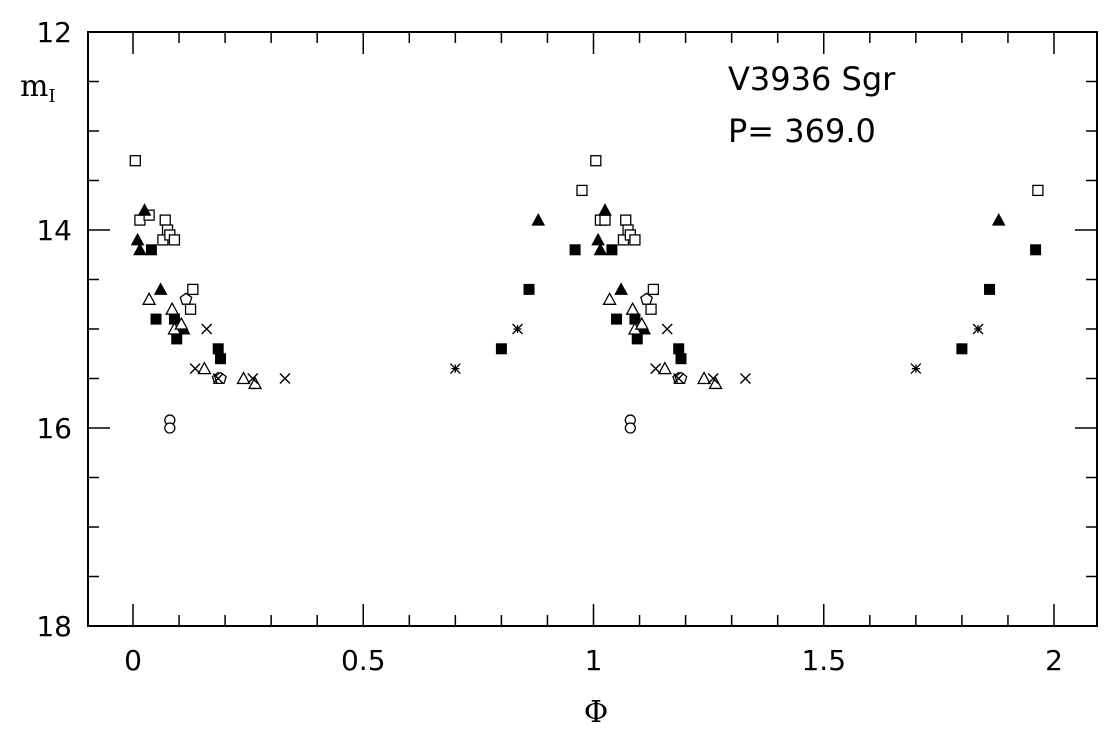  Describe the element at coordinates (1054, 660) in the screenshot. I see `x-tick-label: 2` at that location.